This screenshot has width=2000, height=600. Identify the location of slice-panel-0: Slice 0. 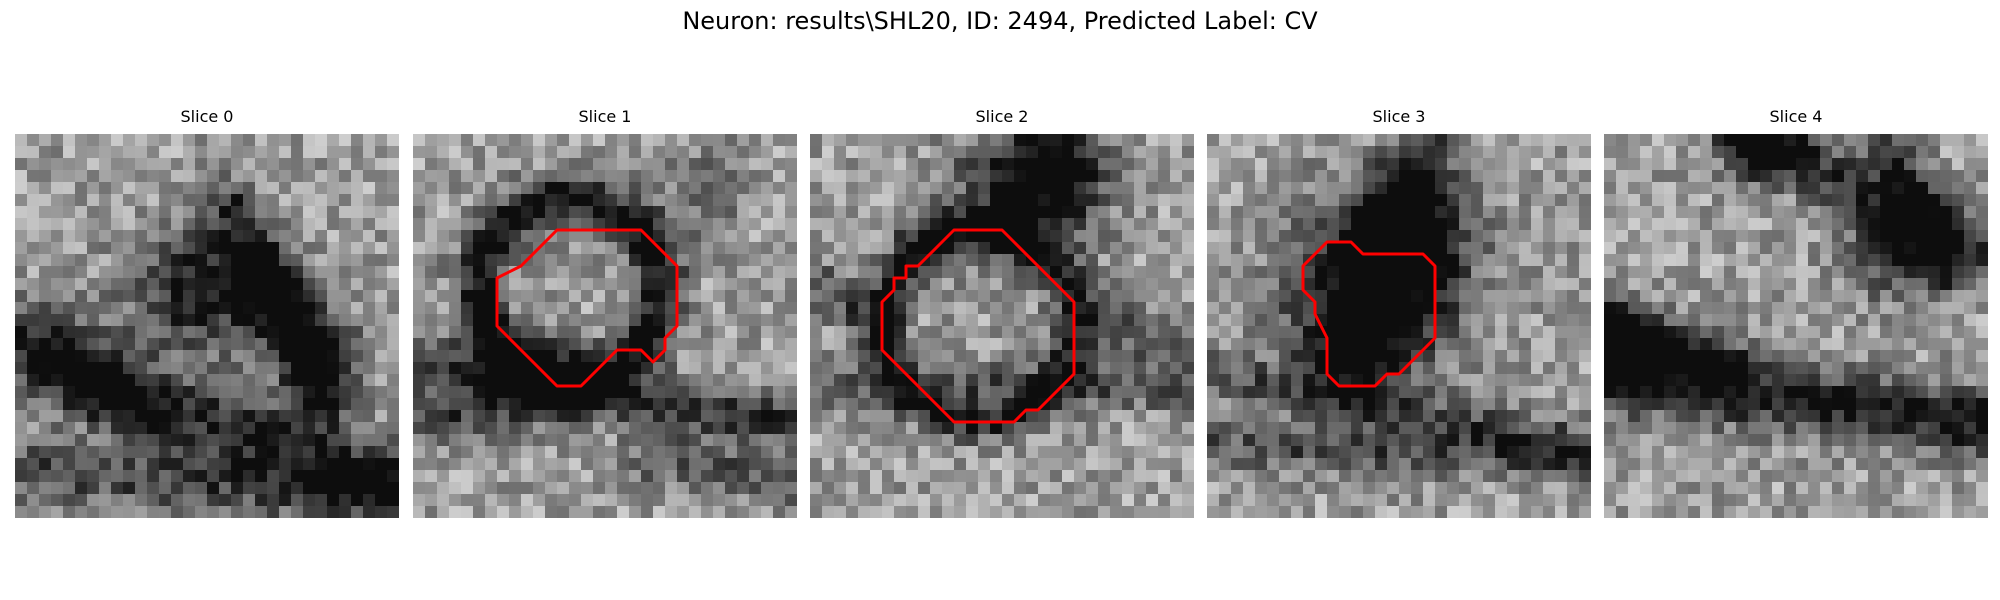
(207, 312).